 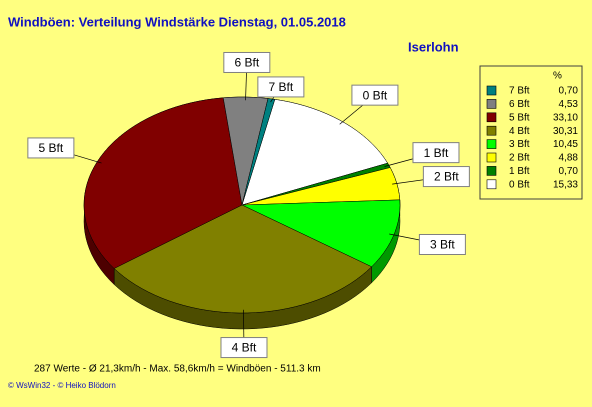 I want to click on slice-label: 0 Bft, so click(x=375, y=95).